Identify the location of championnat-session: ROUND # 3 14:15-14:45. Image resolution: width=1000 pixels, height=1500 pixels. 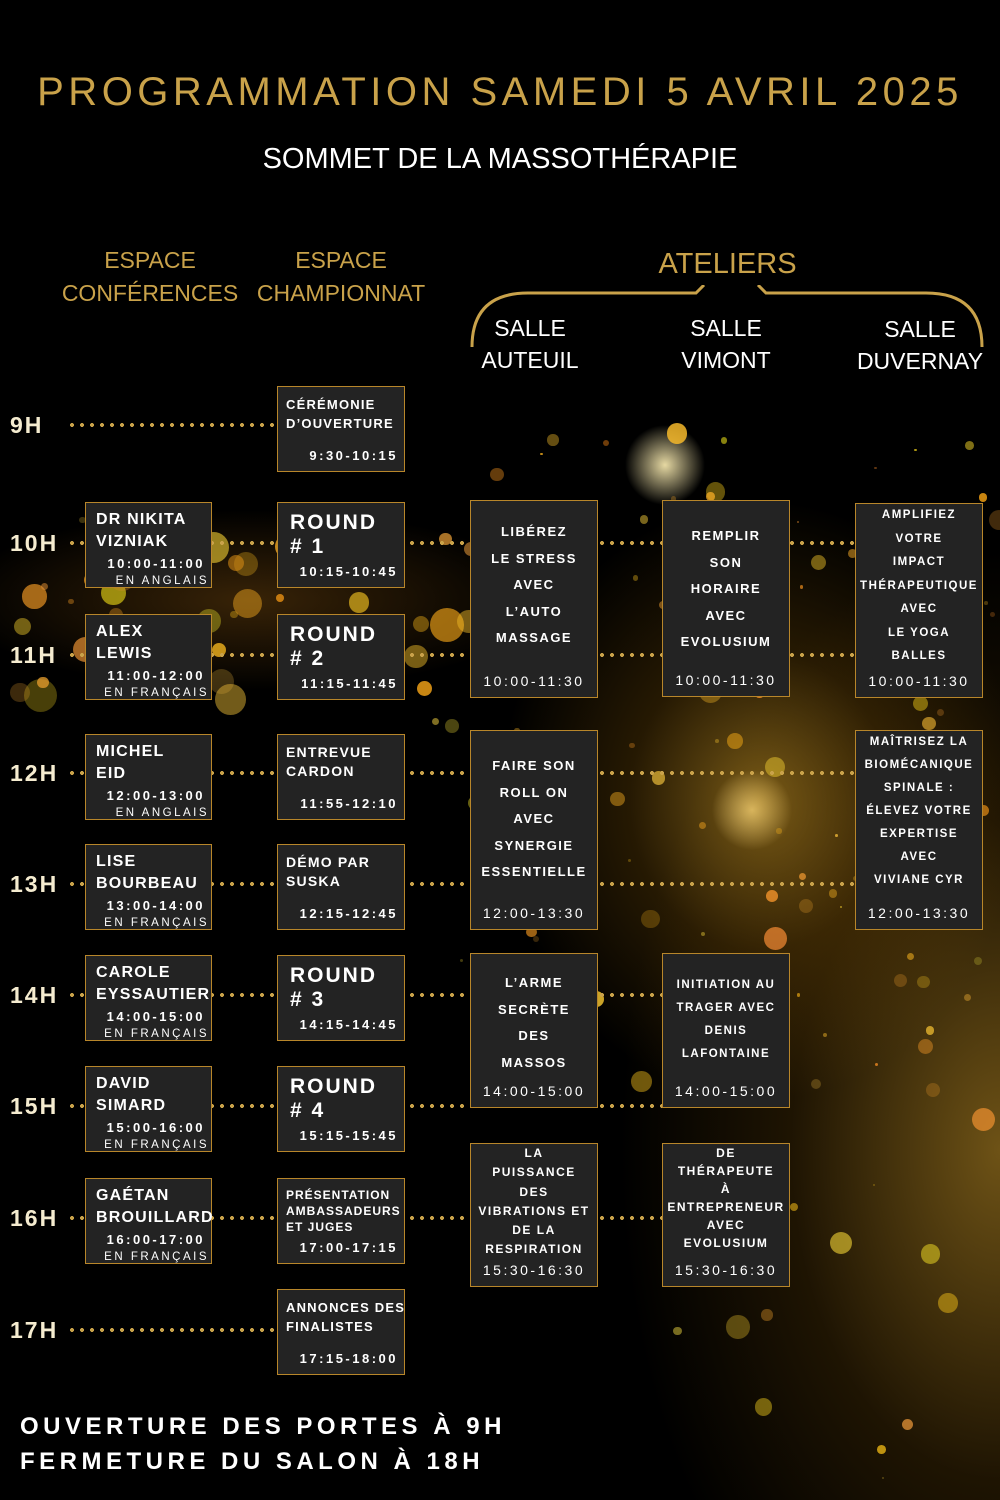
(341, 998).